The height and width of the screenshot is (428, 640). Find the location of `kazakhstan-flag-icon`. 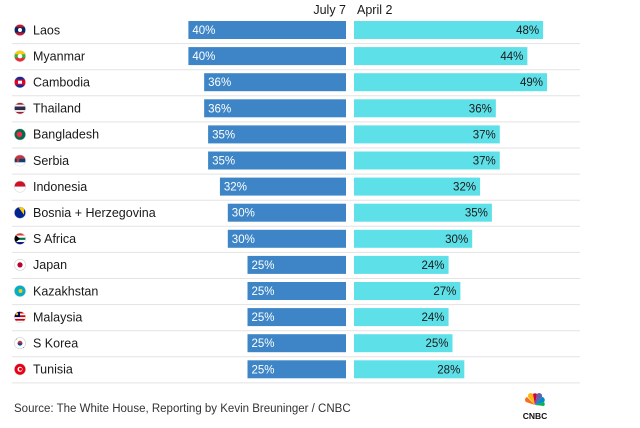

kazakhstan-flag-icon is located at coordinates (20, 291).